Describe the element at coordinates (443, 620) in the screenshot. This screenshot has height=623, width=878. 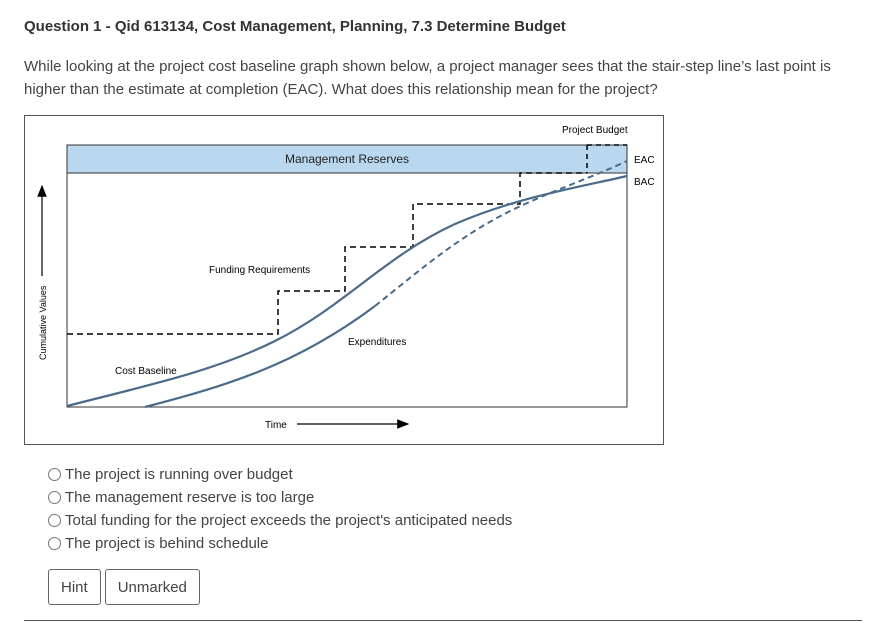
I see `bottom-divider` at that location.